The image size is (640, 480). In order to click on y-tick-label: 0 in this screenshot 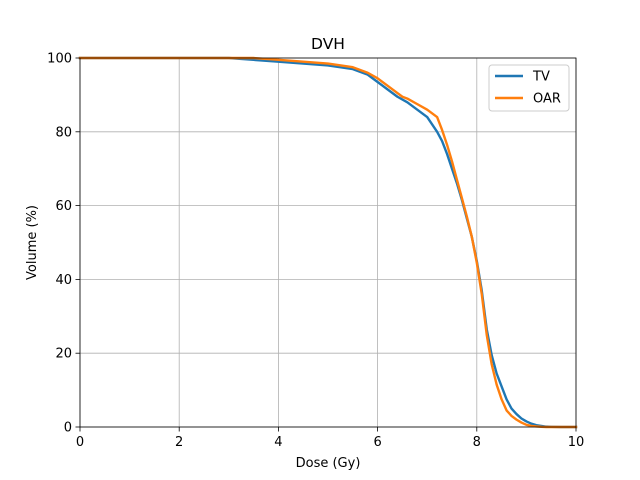, I will do `click(68, 428)`.